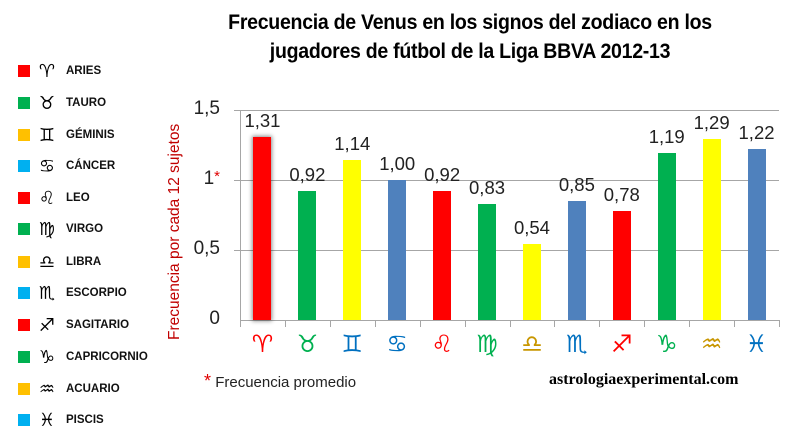 This screenshot has height=431, width=793. Describe the element at coordinates (307, 255) in the screenshot. I see `bar-tauro` at that location.